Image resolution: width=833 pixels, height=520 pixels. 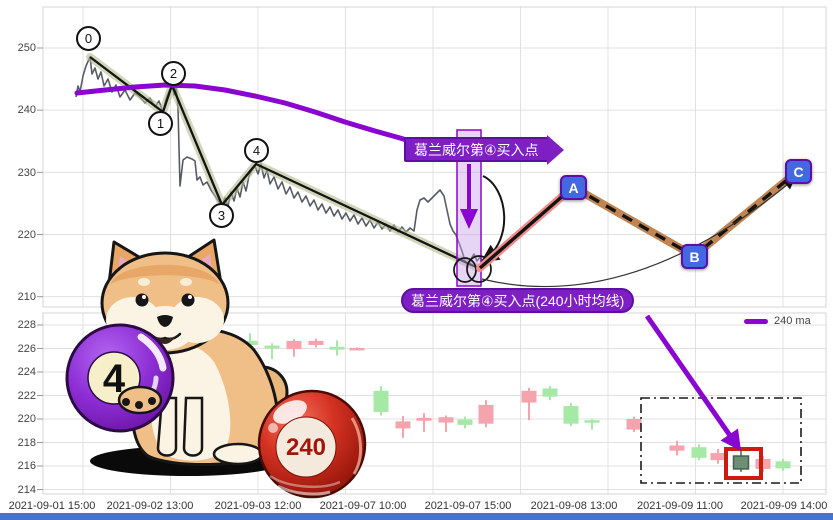 I want to click on projection-path, so click(x=639, y=227).